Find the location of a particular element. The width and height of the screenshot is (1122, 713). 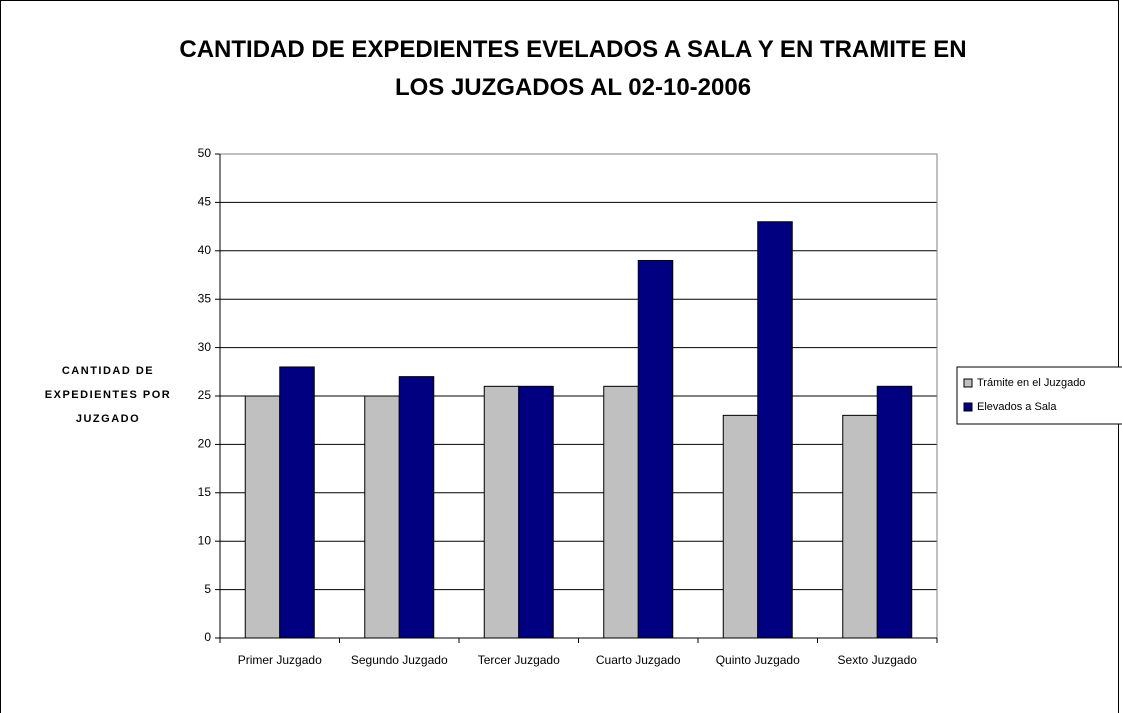

y-tick-label: 40 is located at coordinates (205, 250).